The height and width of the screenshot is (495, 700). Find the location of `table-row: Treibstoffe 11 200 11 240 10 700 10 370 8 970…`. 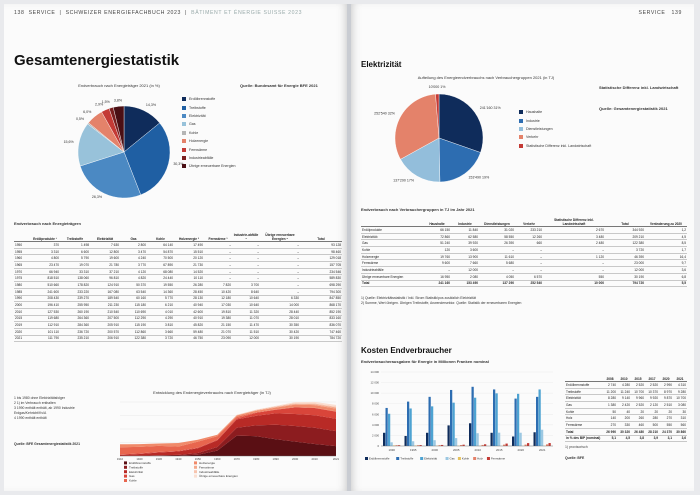

table-row: Treibstoffe 11 200 11 240 10 700 10 370 8 970… is located at coordinates (626, 392).